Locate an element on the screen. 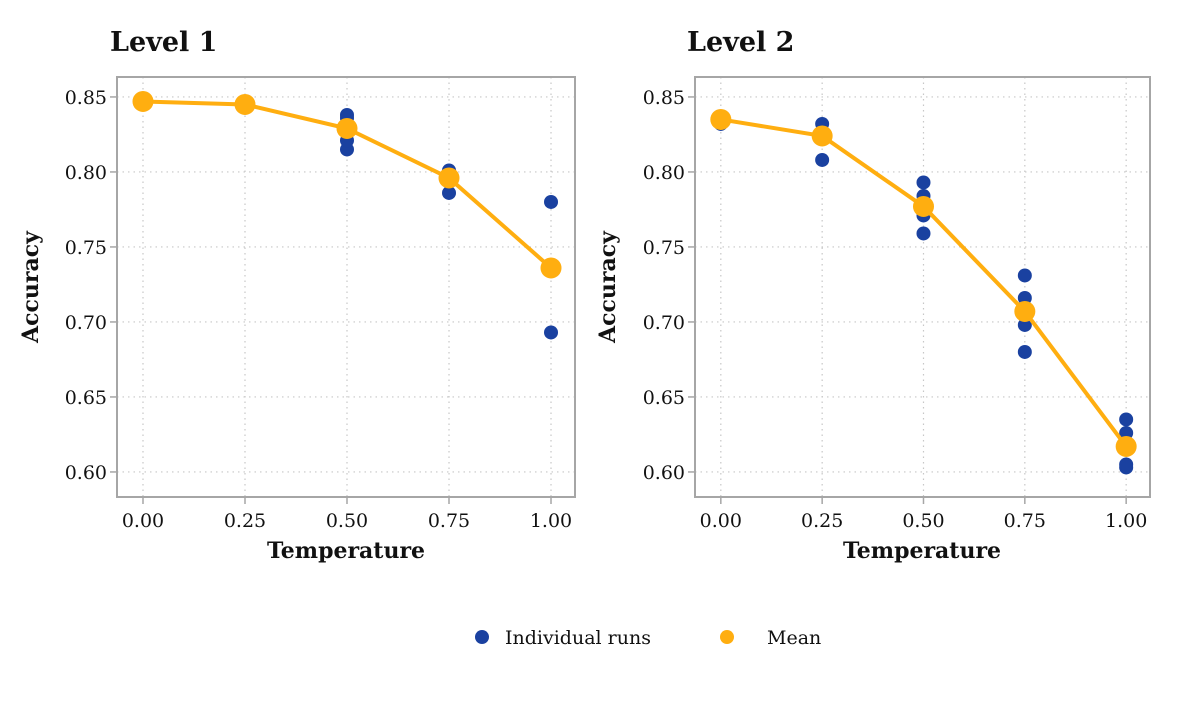 The height and width of the screenshot is (713, 1181). level-2-y-axis-title: Accuracy is located at coordinates (608, 287).